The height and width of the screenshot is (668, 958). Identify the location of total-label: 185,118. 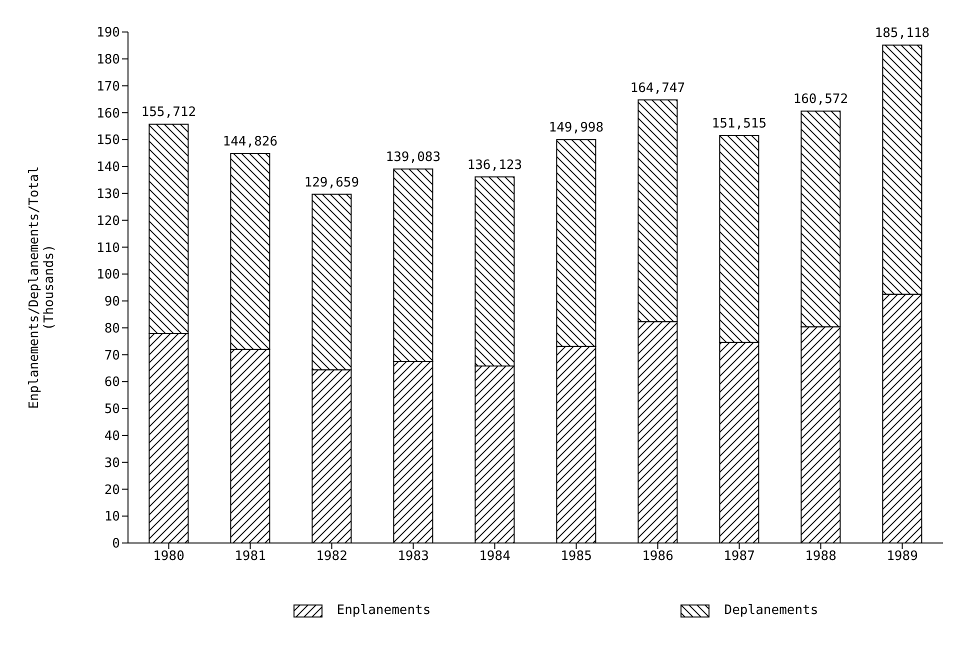
(902, 34).